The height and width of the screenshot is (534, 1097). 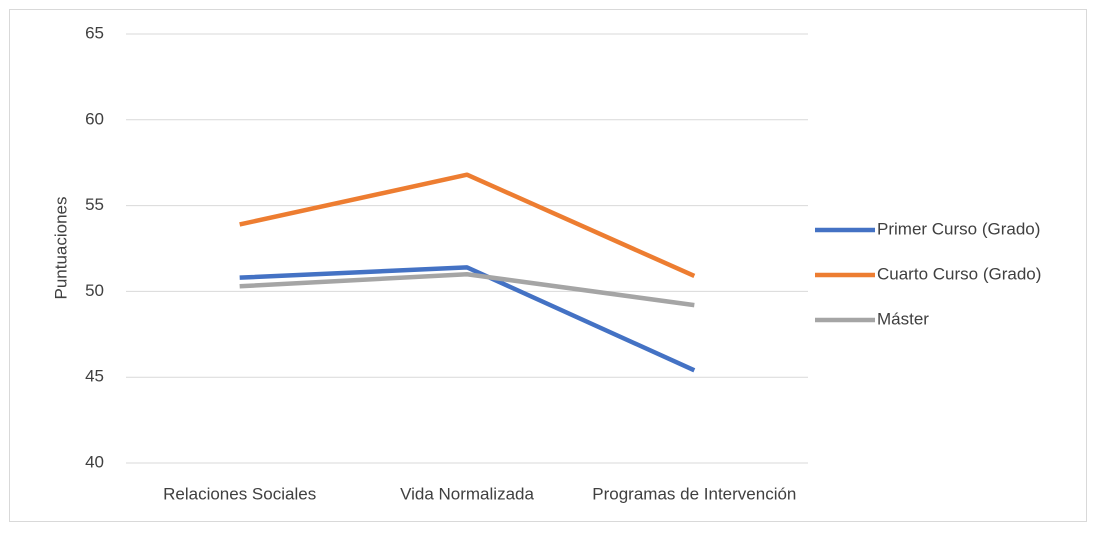 What do you see at coordinates (694, 493) in the screenshot?
I see `x-tick-label: Programas de Intervención` at bounding box center [694, 493].